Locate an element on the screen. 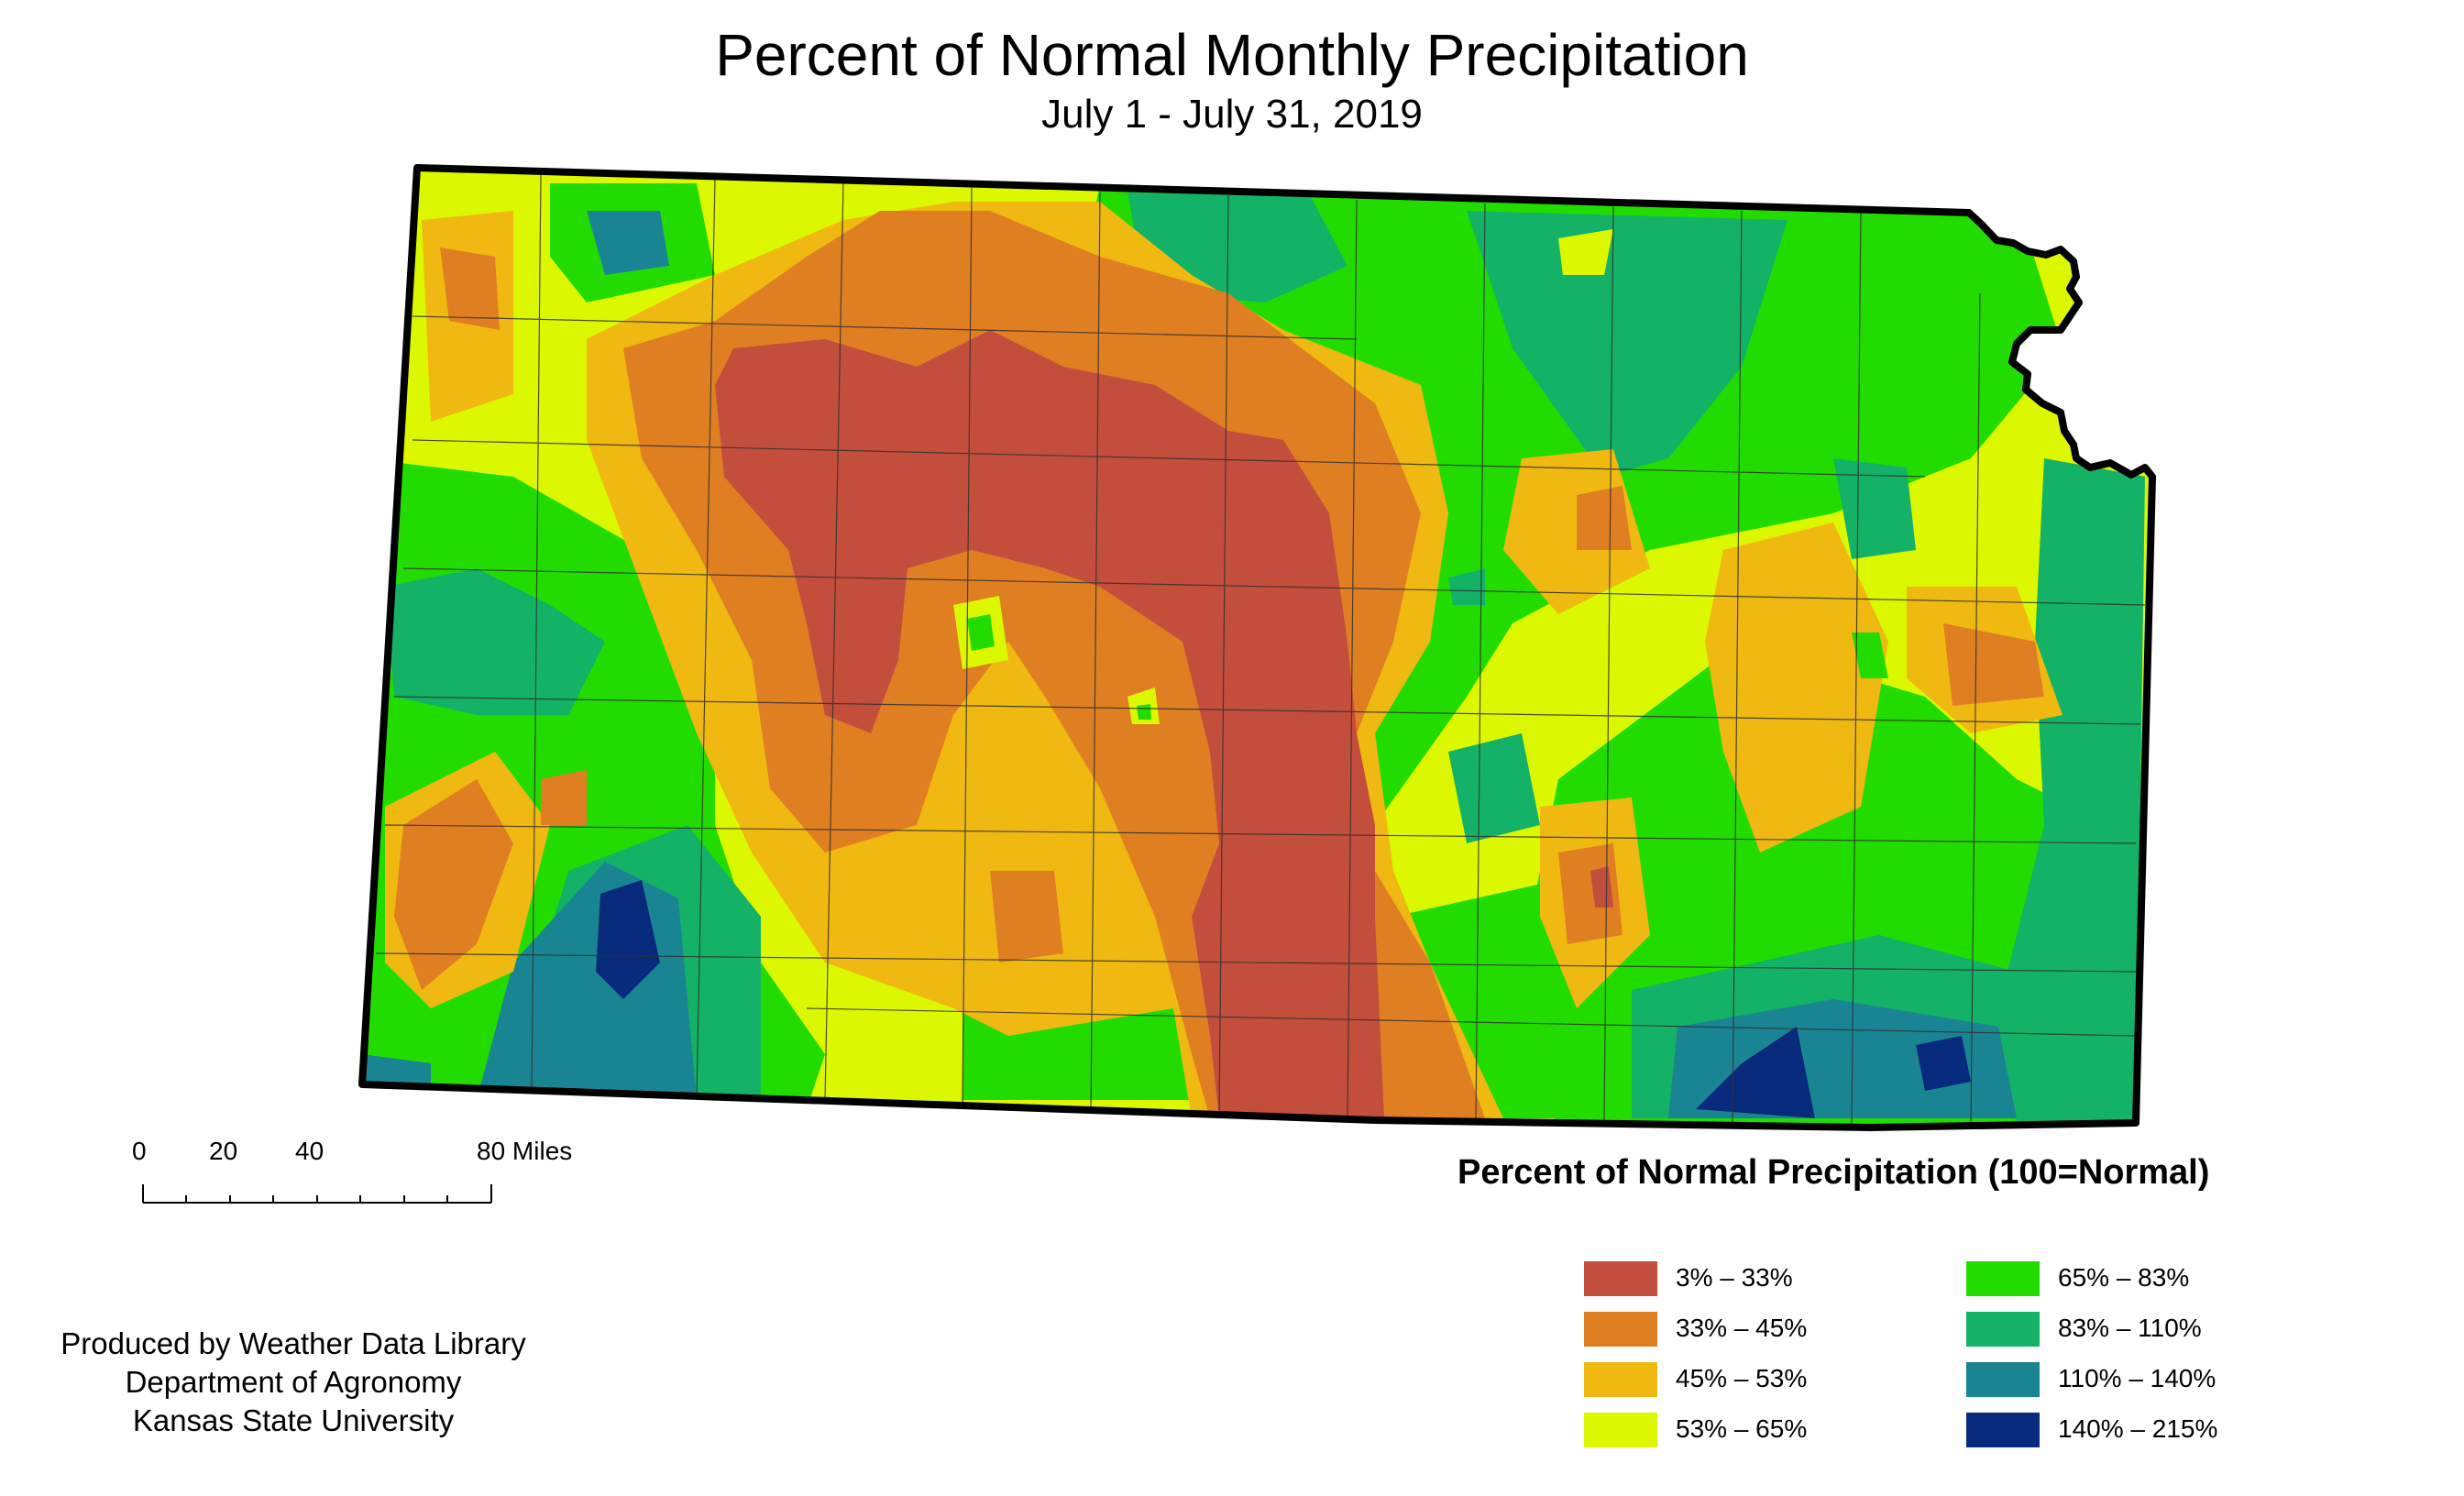 Image resolution: width=2464 pixels, height=1496 pixels. credits-line-3: Kansas State University is located at coordinates (293, 1420).